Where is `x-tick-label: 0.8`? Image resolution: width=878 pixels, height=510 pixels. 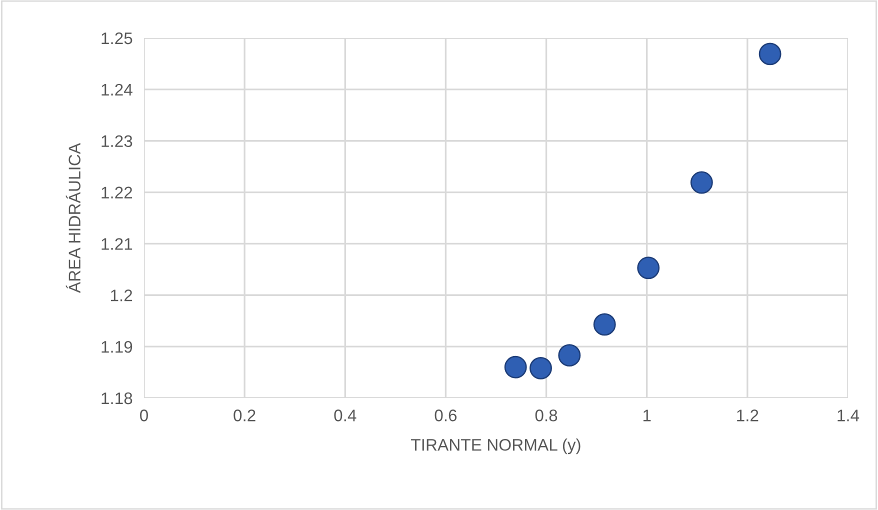 x-tick-label: 0.8 is located at coordinates (546, 416).